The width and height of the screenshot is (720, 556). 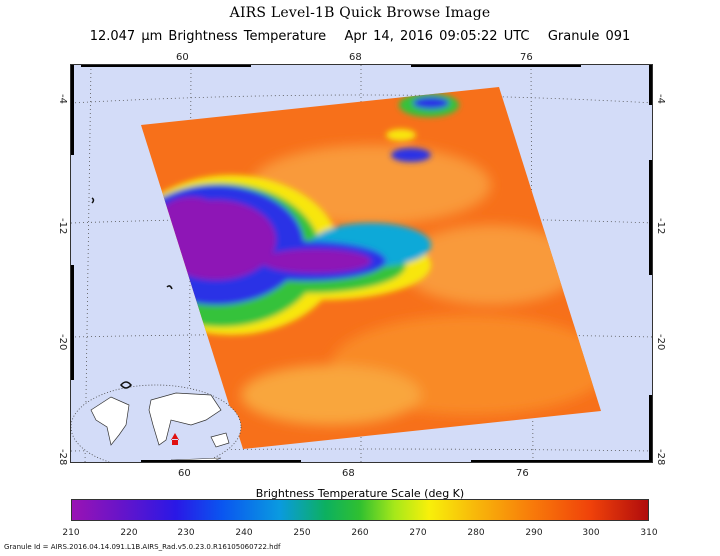 I want to click on top-lon-label: 76, so click(x=526, y=57).